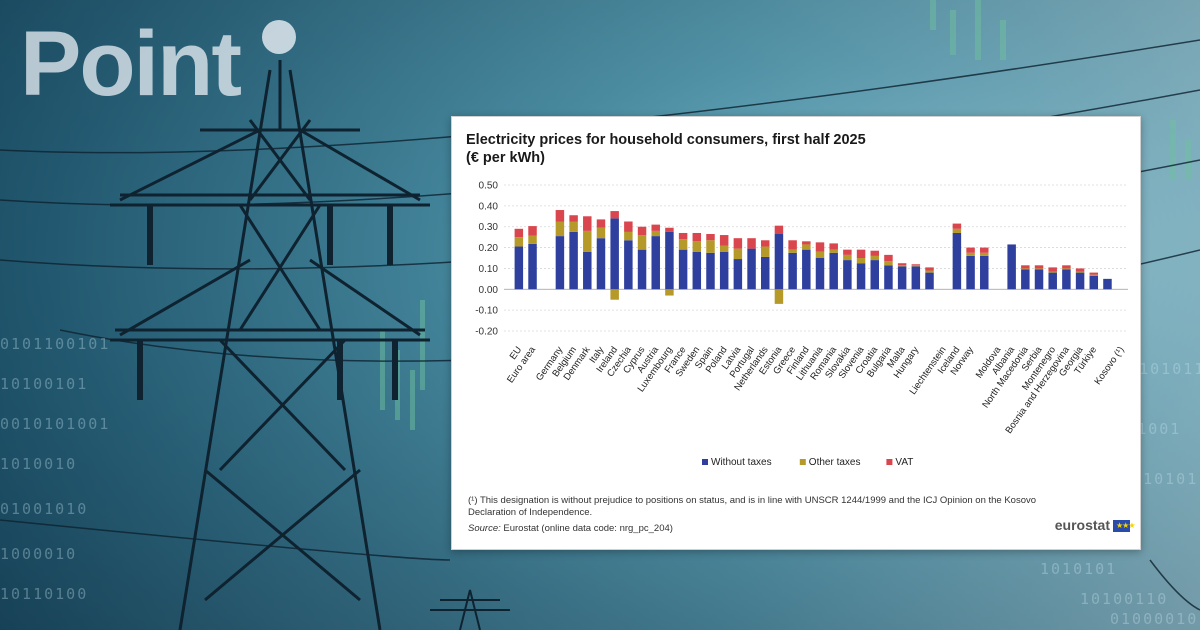 The width and height of the screenshot is (1200, 630). I want to click on eurostat-logo: eurostat, so click(1082, 525).